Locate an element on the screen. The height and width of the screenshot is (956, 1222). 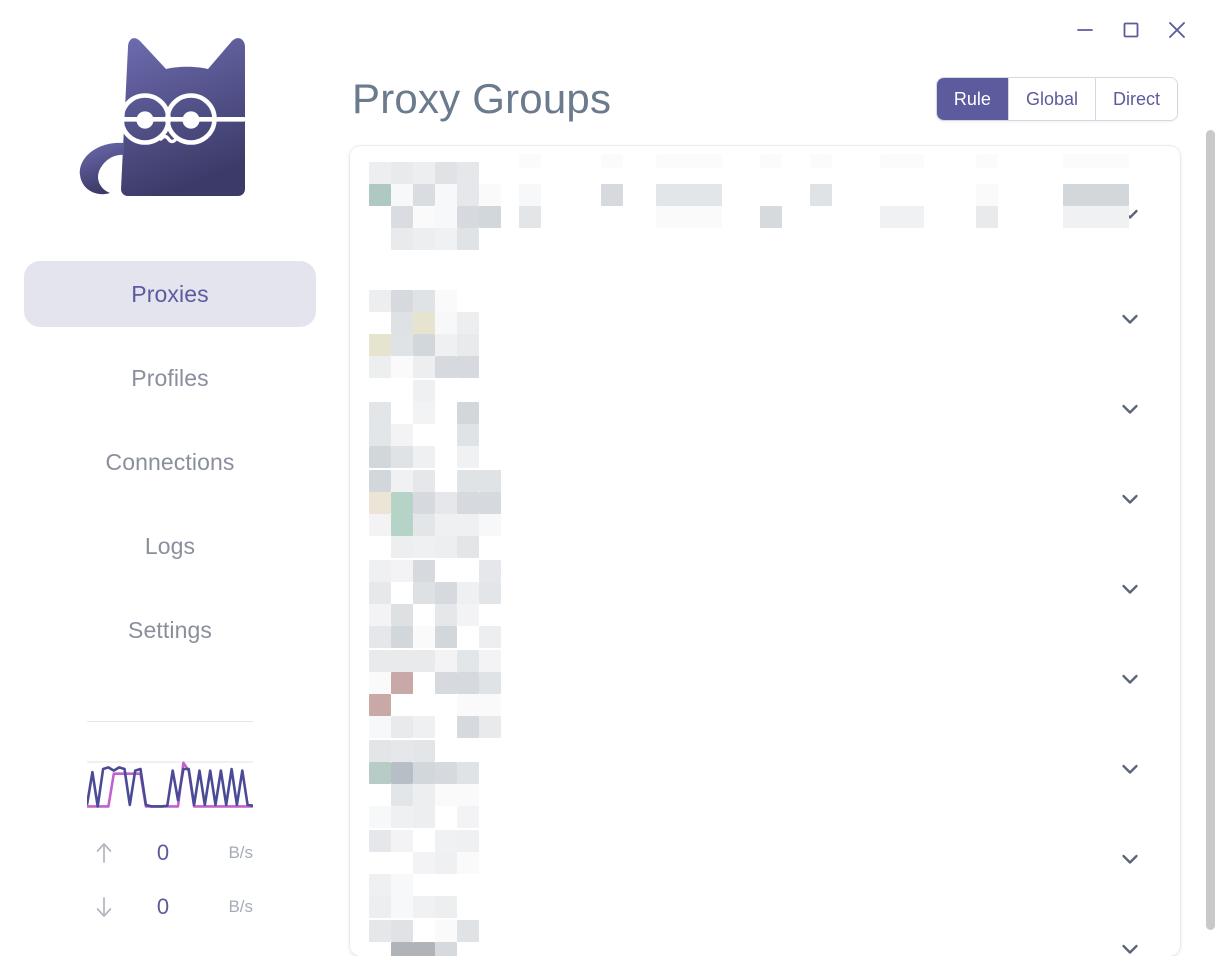
sidebar-item-label: Profiles is located at coordinates (170, 377).